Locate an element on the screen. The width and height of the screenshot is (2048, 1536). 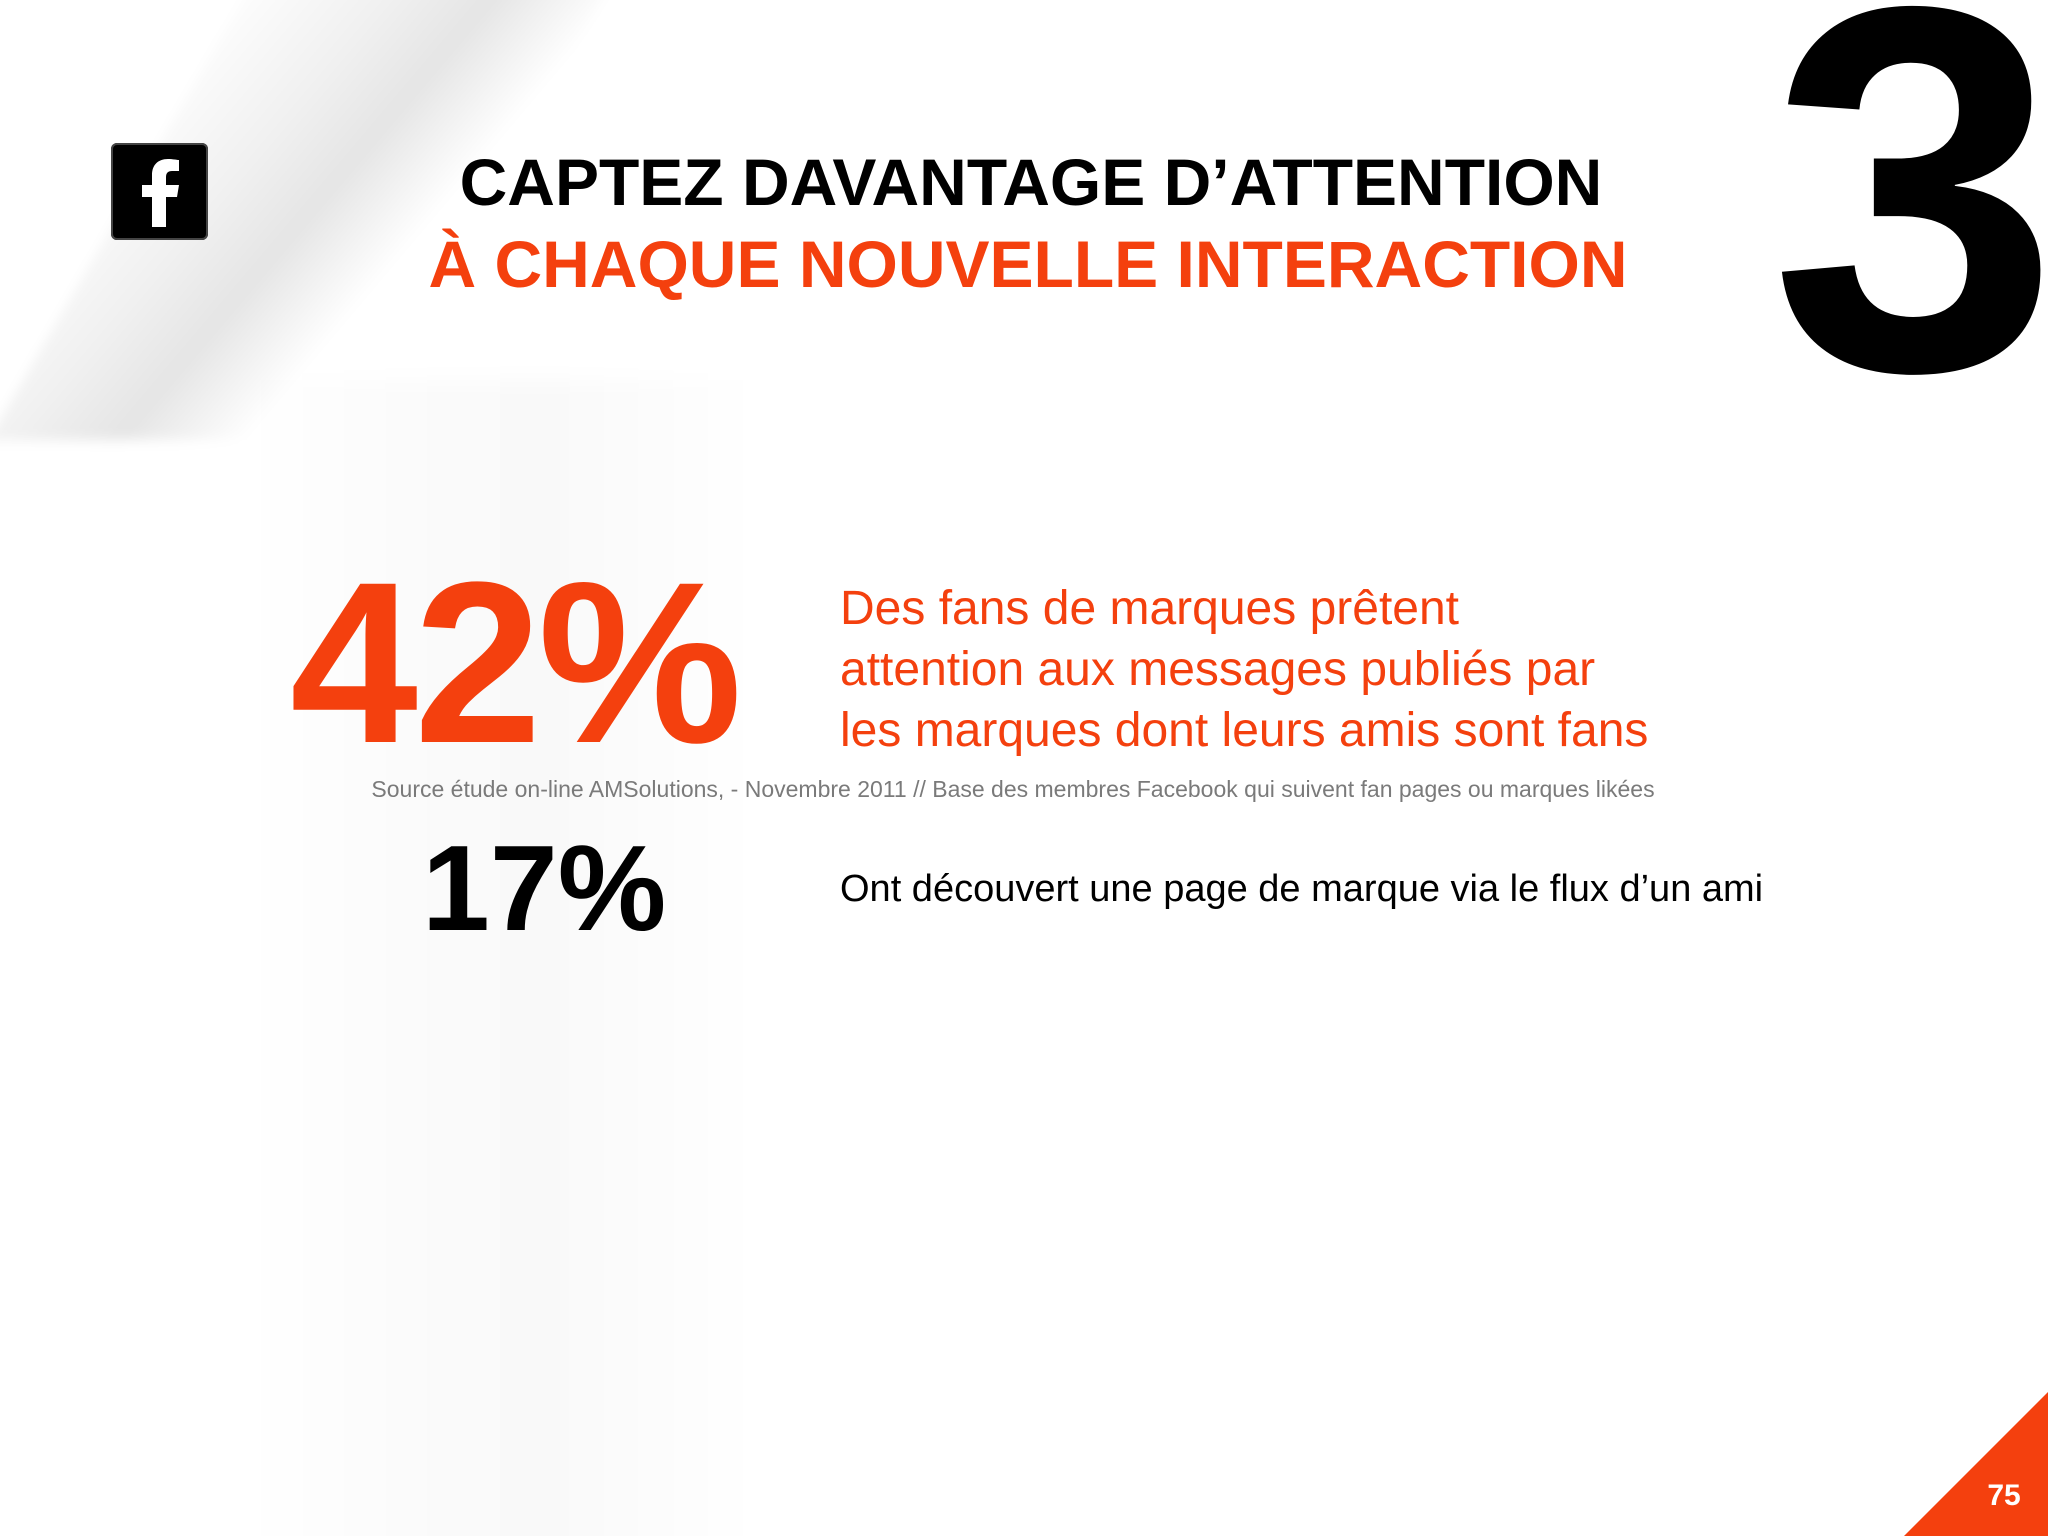
stat-value-17: 17% is located at coordinates (544, 888).